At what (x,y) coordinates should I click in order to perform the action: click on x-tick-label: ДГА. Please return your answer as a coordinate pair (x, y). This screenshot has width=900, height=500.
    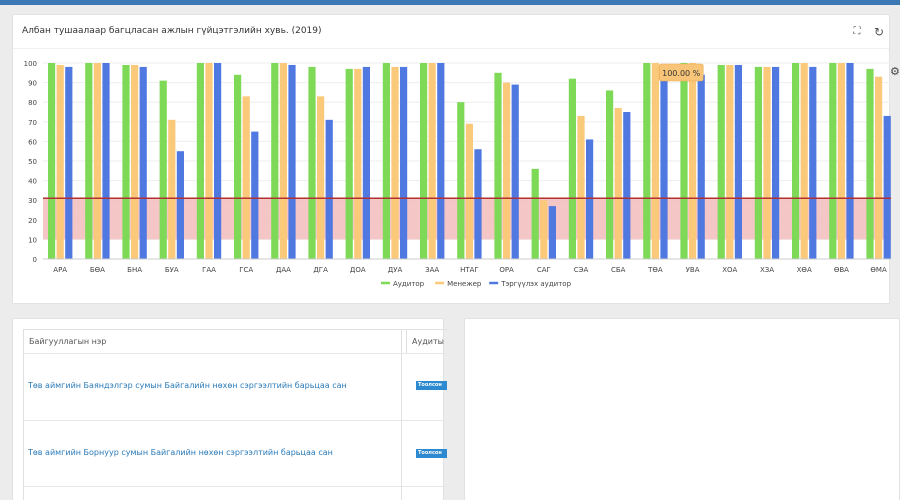
    Looking at the image, I should click on (320, 270).